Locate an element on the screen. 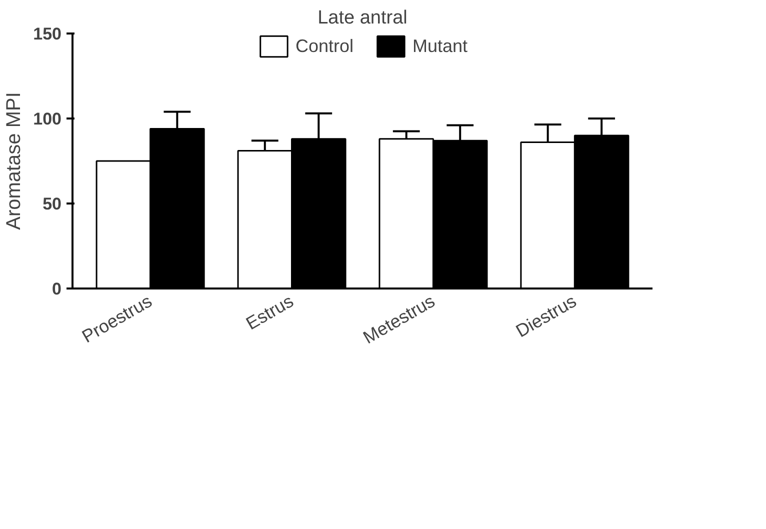 Image resolution: width=766 pixels, height=529 pixels. y-tick-label: 100 is located at coordinates (47, 119).